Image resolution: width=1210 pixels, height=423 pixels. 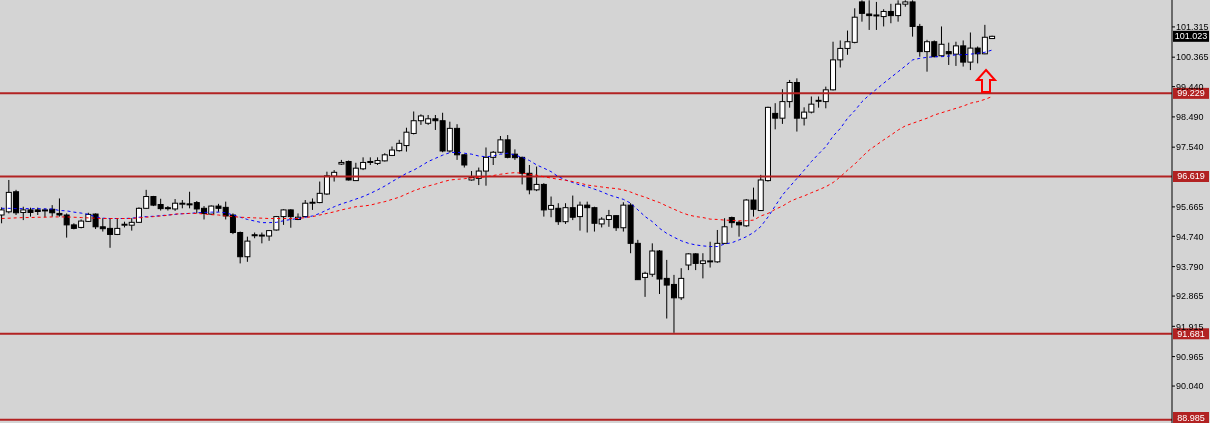 What do you see at coordinates (1190, 356) in the screenshot?
I see `y-tick-label: 90.965` at bounding box center [1190, 356].